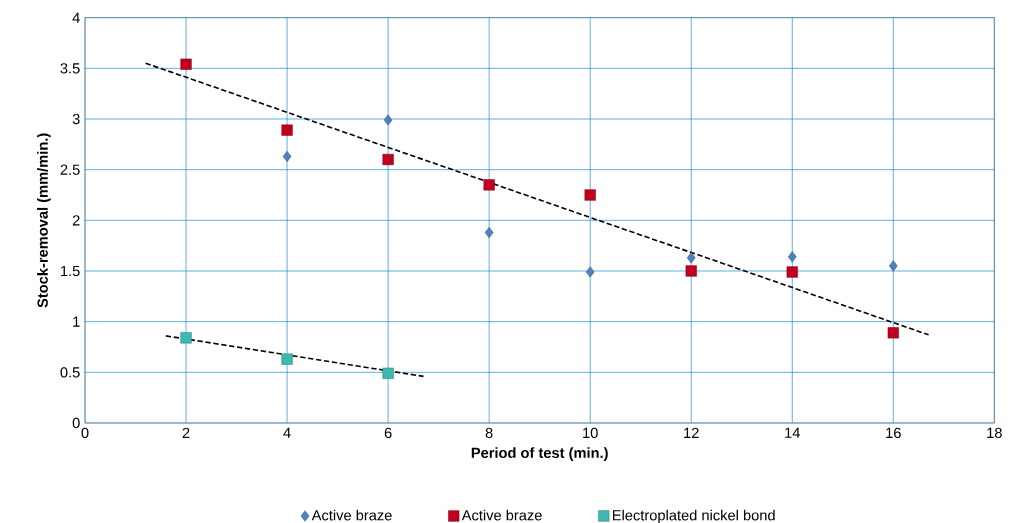 The width and height of the screenshot is (1010, 523). What do you see at coordinates (85, 433) in the screenshot?
I see `x-tick-label: 0` at bounding box center [85, 433].